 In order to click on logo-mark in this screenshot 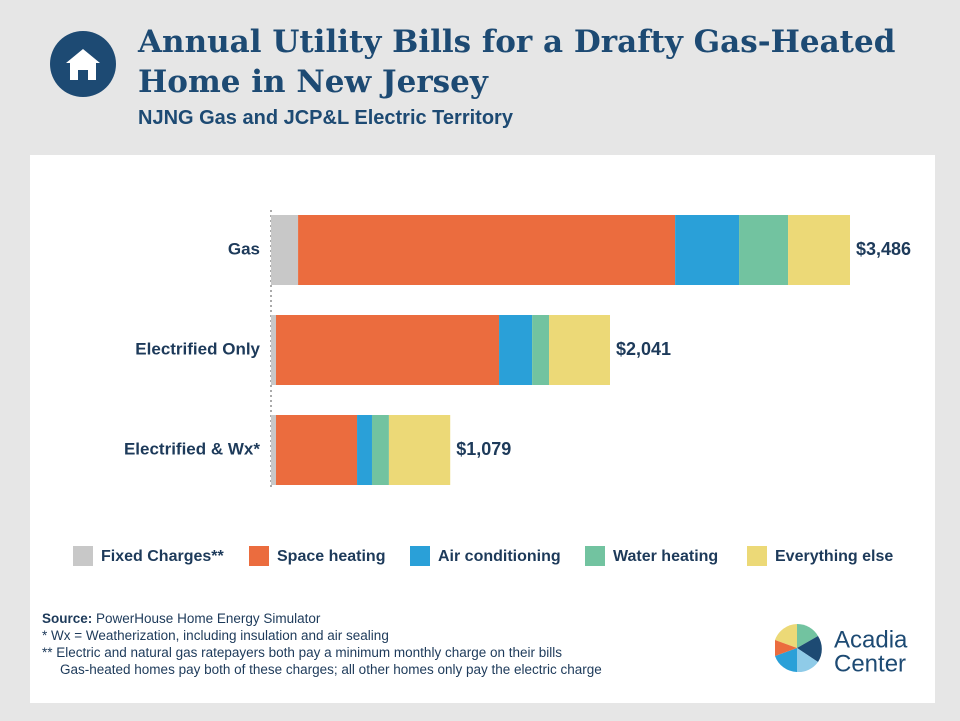, I will do `click(798, 648)`.